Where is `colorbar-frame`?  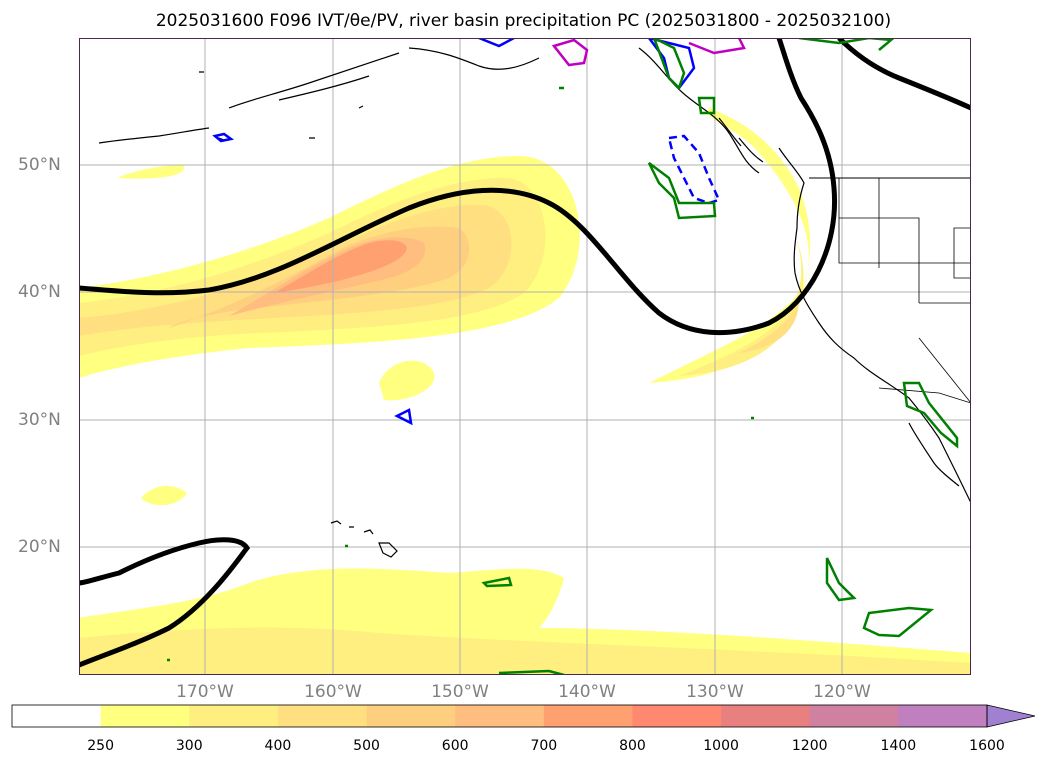 colorbar-frame is located at coordinates (499, 716).